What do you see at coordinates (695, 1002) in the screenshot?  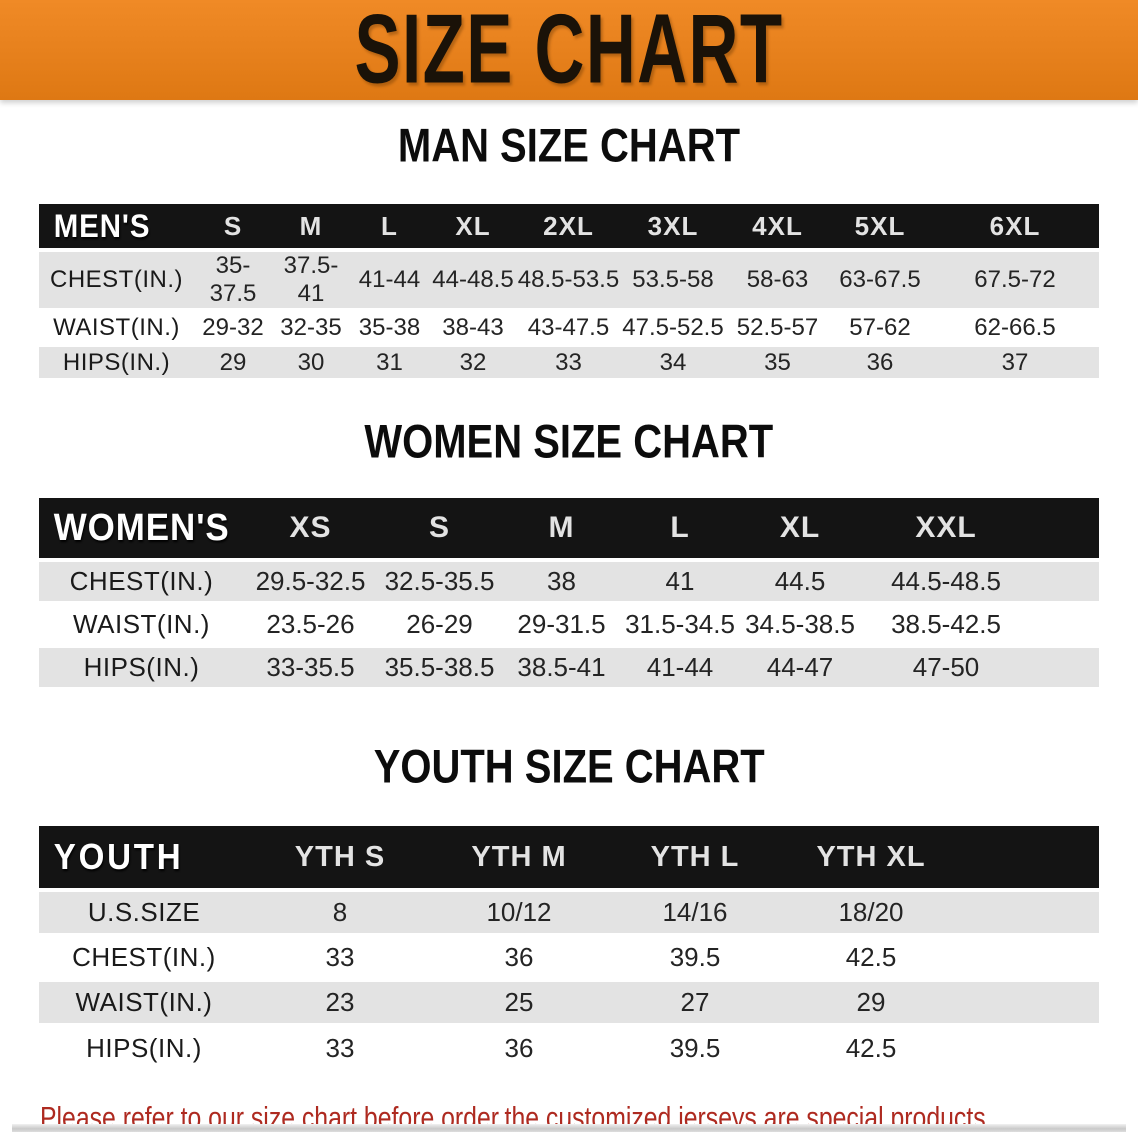 I see `size-value-cell: 27` at bounding box center [695, 1002].